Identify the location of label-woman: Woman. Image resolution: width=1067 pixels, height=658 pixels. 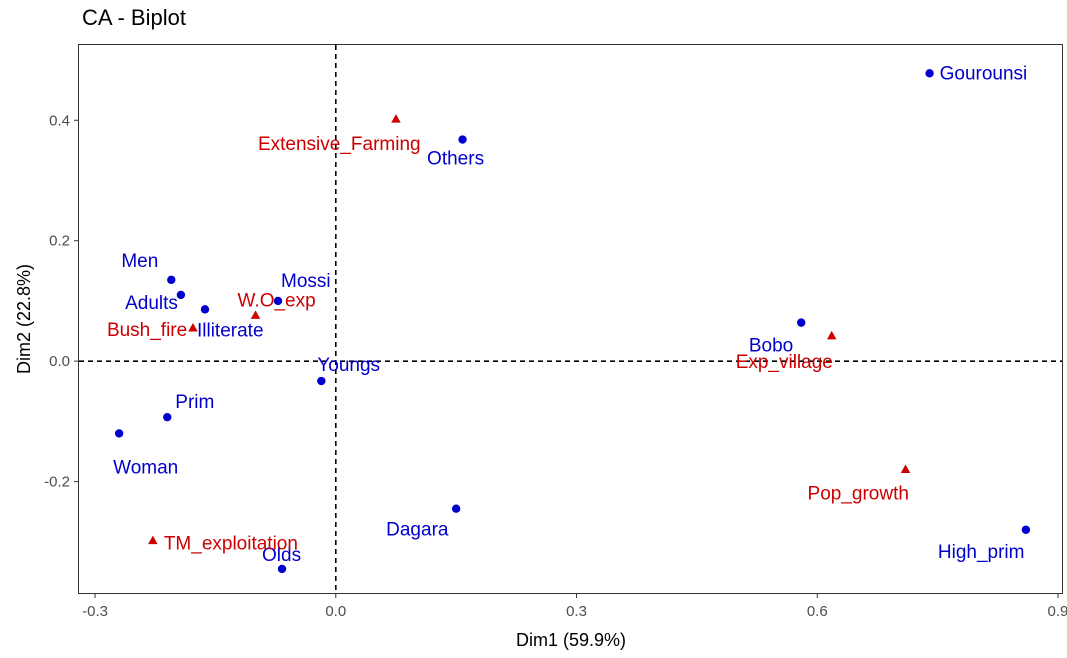
(145, 467).